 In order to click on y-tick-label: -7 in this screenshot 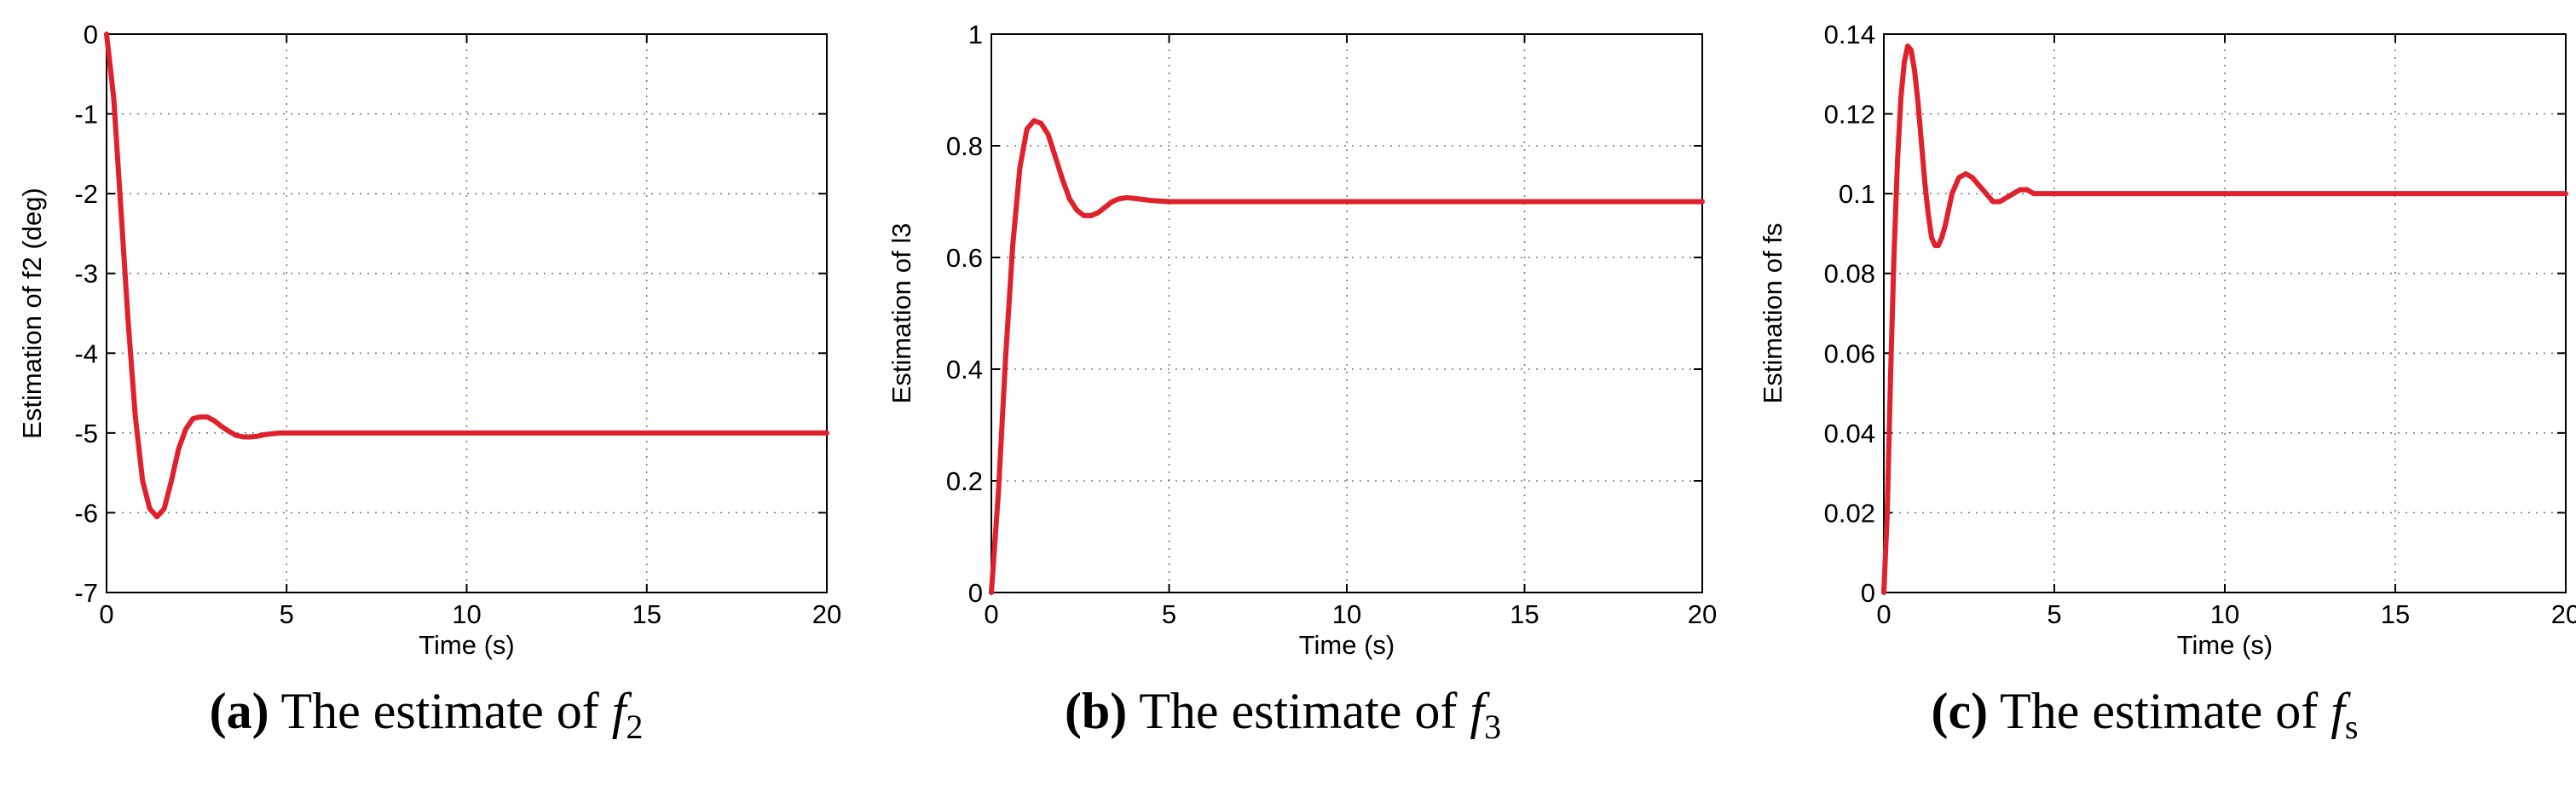, I will do `click(86, 593)`.